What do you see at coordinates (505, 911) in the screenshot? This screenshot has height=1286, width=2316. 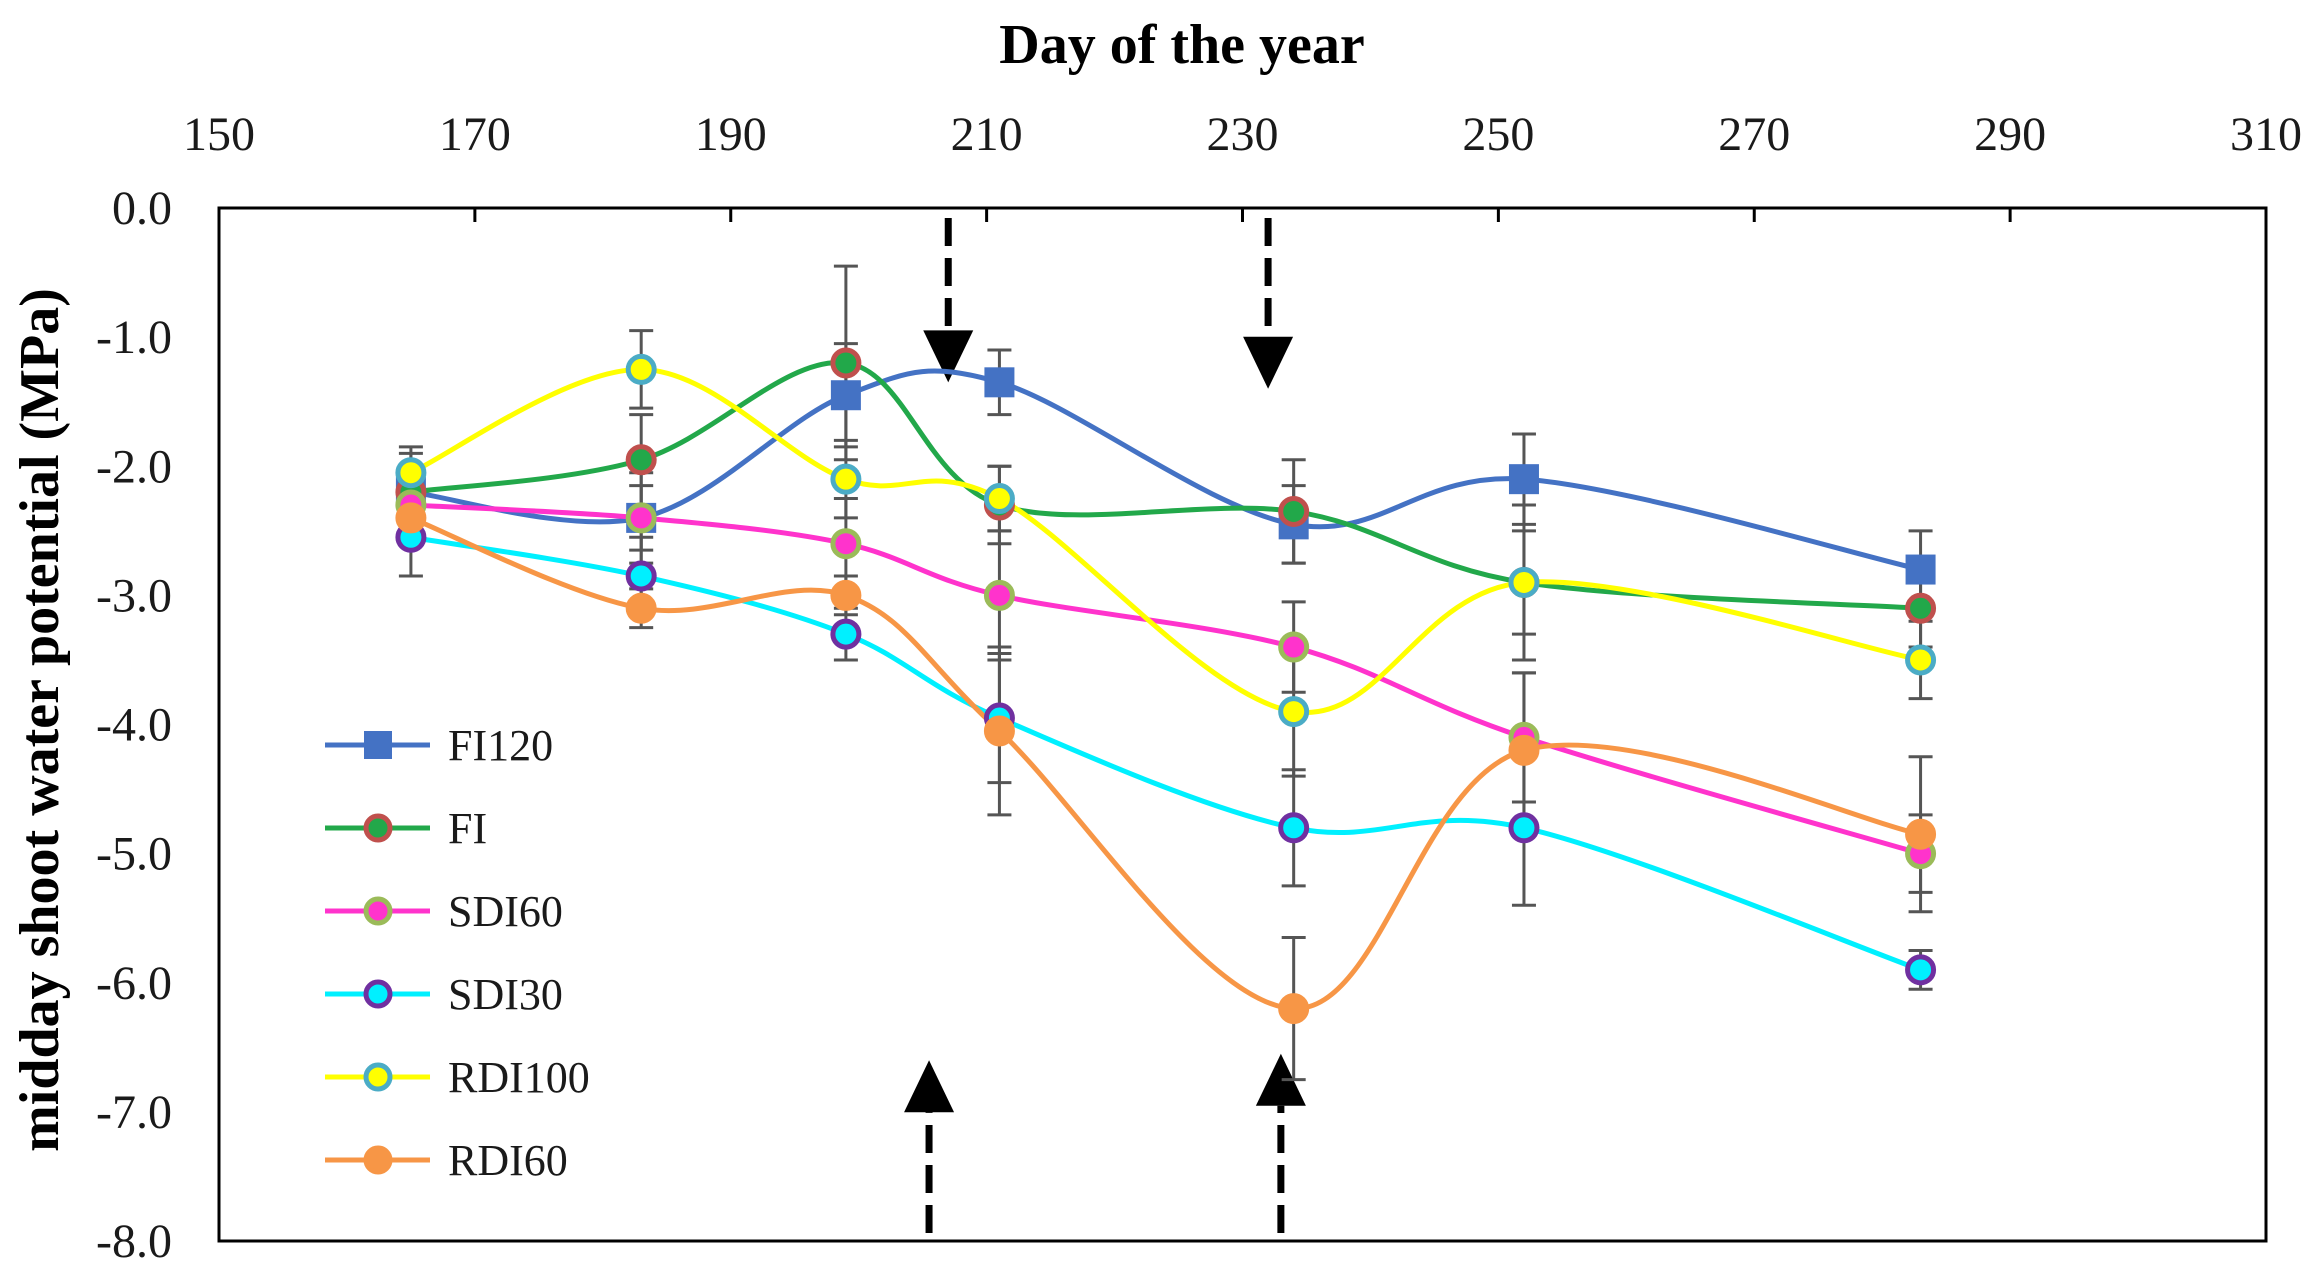 I see `legend-label-sdi60: SDI60` at bounding box center [505, 911].